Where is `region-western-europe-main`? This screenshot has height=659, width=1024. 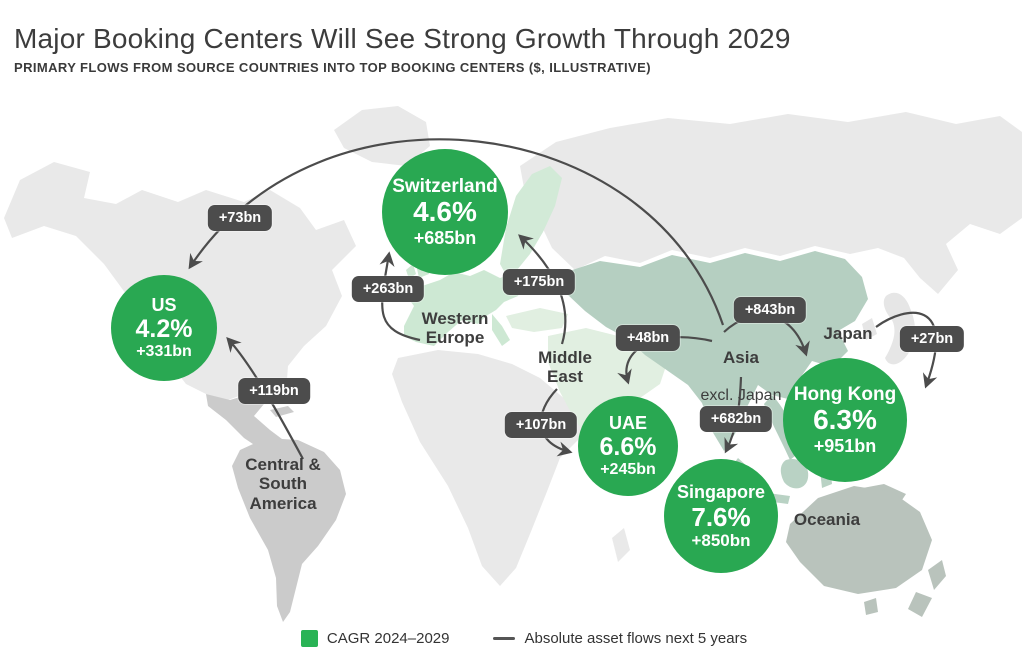
region-western-europe-main is located at coordinates (464, 308).